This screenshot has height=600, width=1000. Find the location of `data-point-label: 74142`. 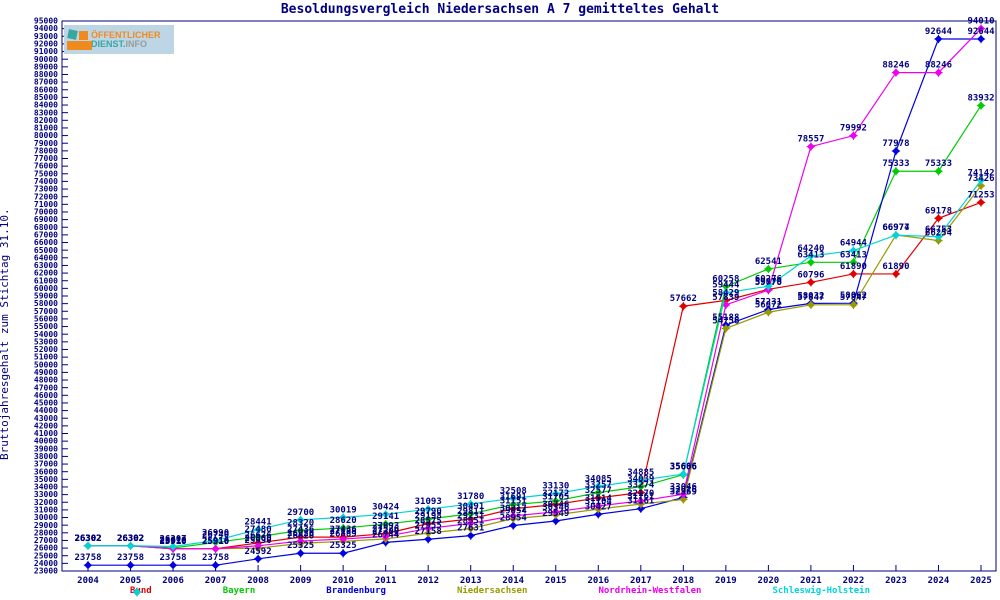

data-point-label: 74142 is located at coordinates (980, 173).